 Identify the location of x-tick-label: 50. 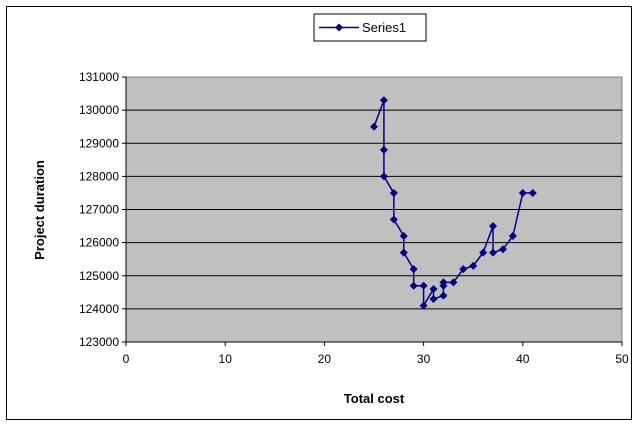
(622, 359).